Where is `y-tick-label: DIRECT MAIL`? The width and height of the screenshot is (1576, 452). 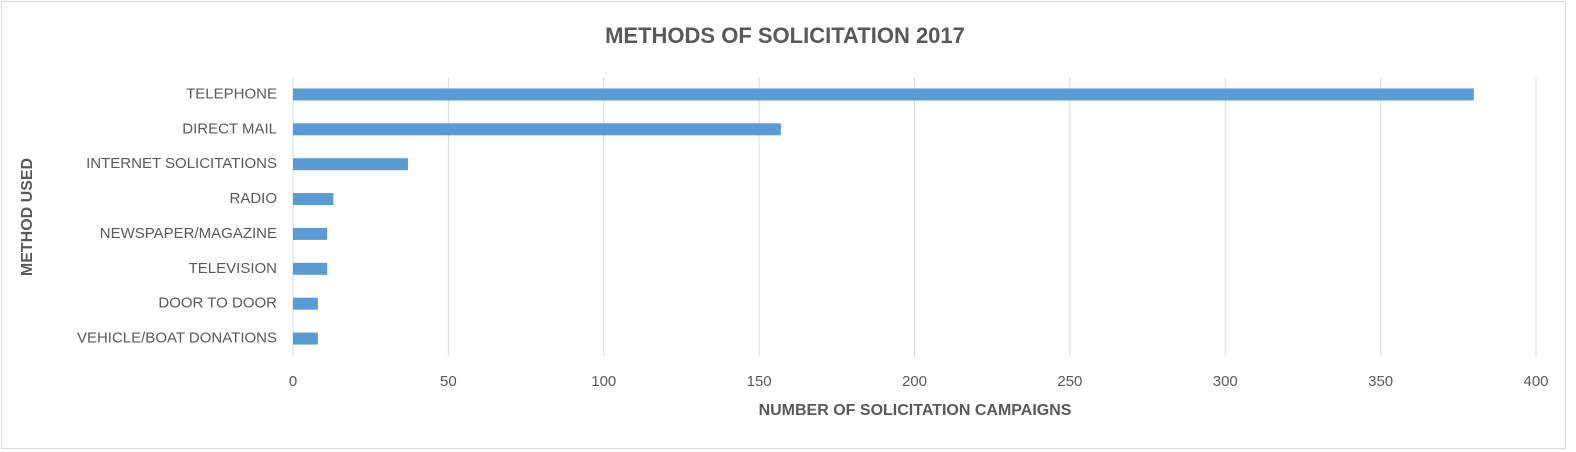 y-tick-label: DIRECT MAIL is located at coordinates (229, 128).